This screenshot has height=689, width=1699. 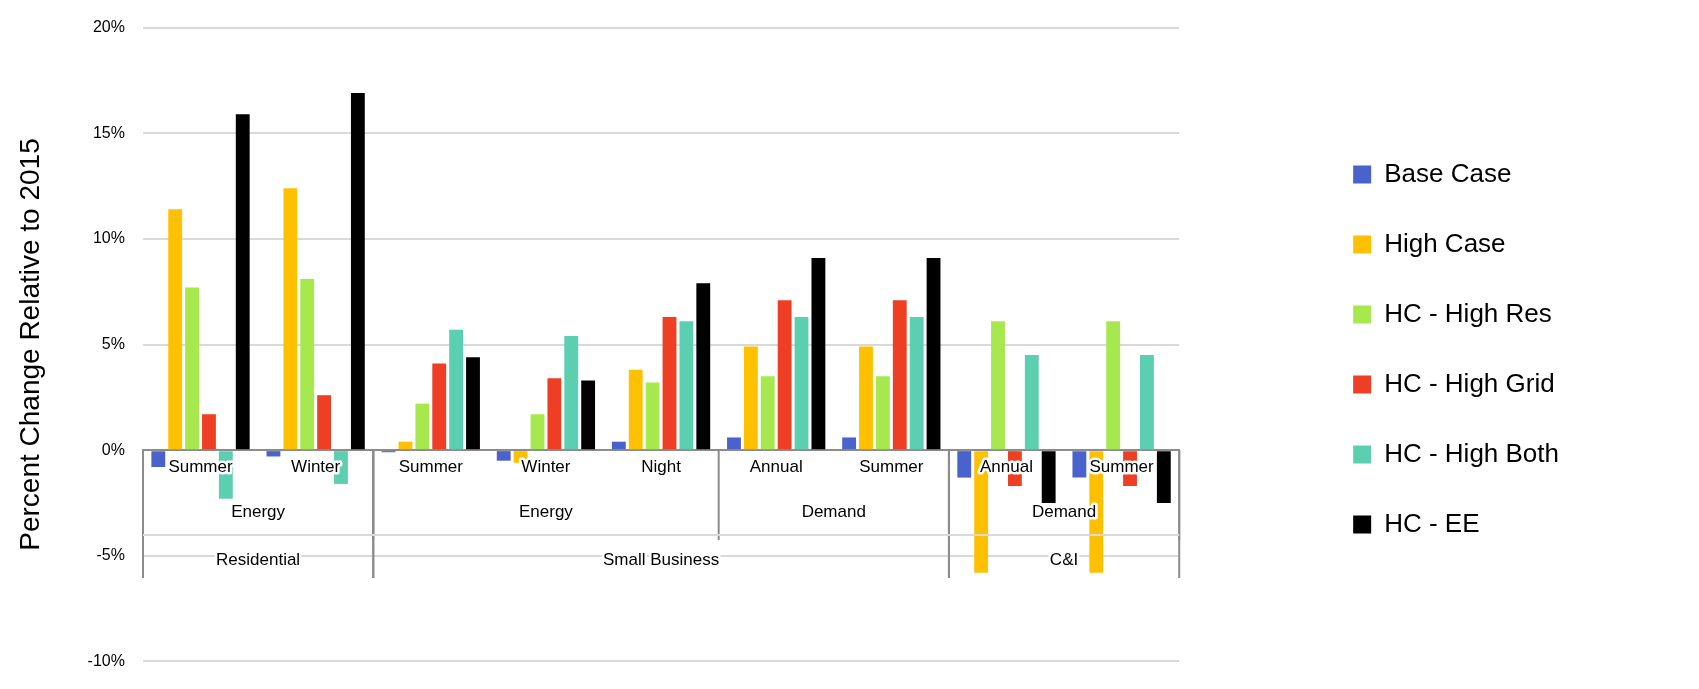 I want to click on legend-label: HC - EE, so click(x=1432, y=522).